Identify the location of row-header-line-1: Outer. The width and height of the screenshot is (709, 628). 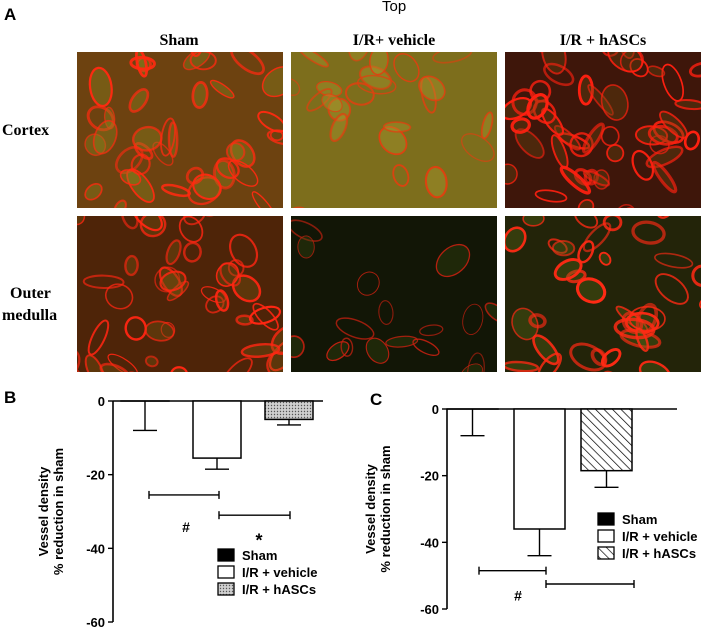
(30, 293).